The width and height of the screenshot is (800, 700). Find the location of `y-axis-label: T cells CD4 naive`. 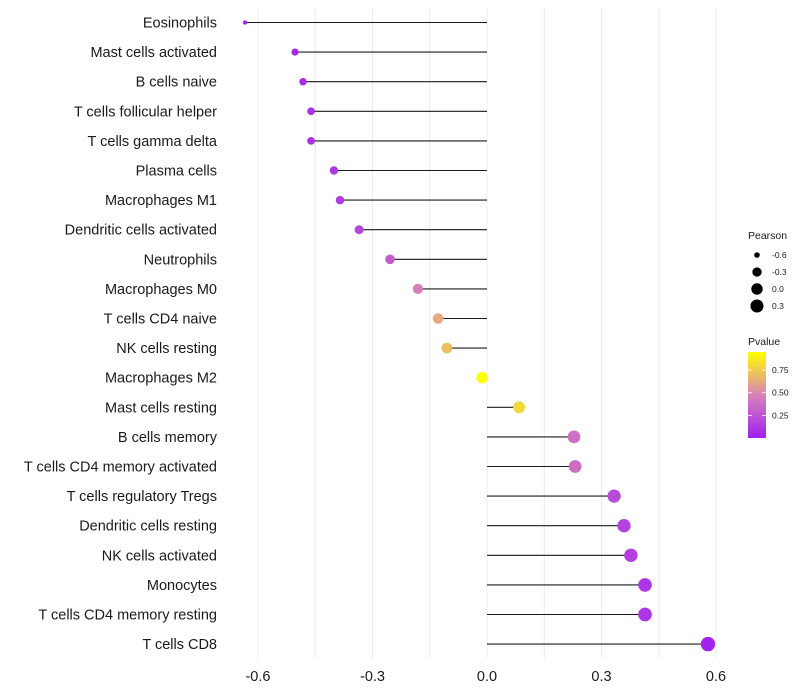

y-axis-label: T cells CD4 naive is located at coordinates (160, 320).